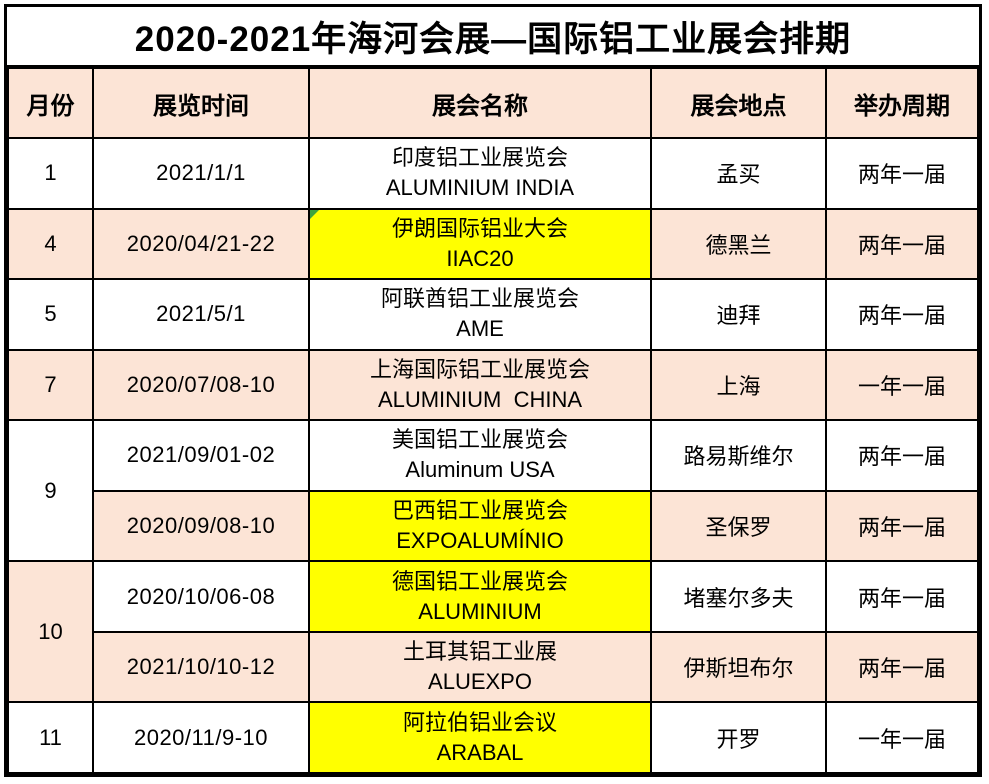  I want to click on table-row: 5 2021/5/1 阿联酋铝工业展览会 AME 迪拜 两年一届, so click(493, 314).